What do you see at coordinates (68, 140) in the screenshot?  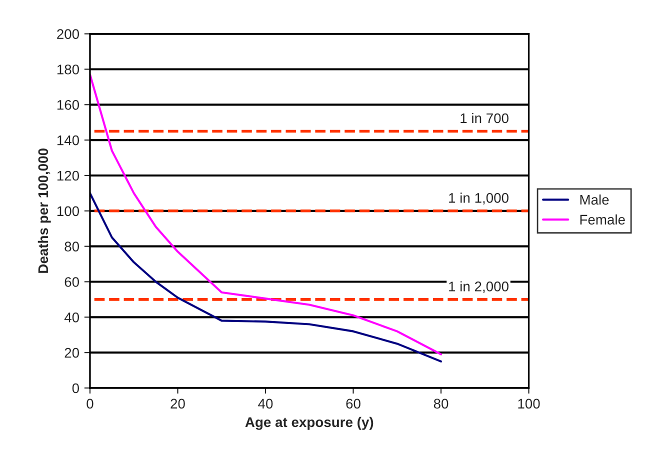 I see `y-tick-label: 140` at bounding box center [68, 140].